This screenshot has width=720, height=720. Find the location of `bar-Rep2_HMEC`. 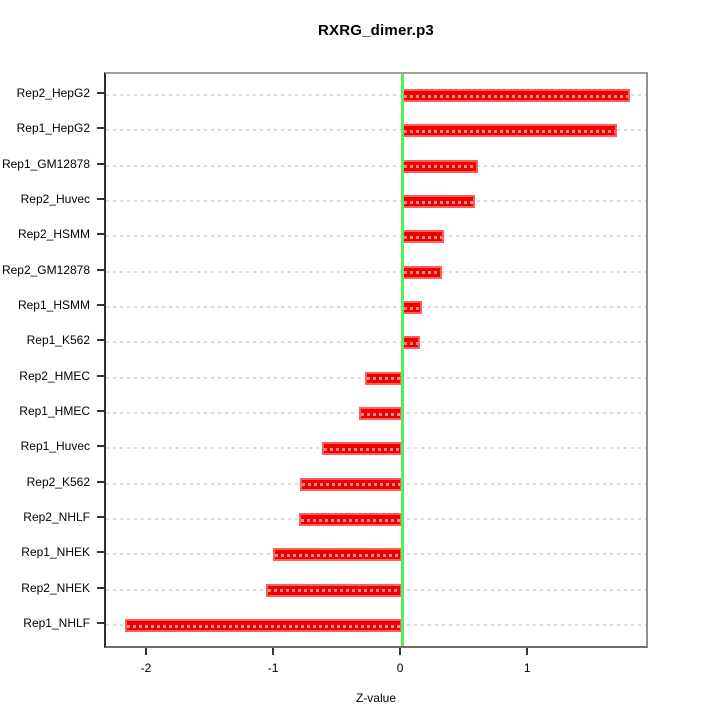

bar-Rep2_HMEC is located at coordinates (384, 378).